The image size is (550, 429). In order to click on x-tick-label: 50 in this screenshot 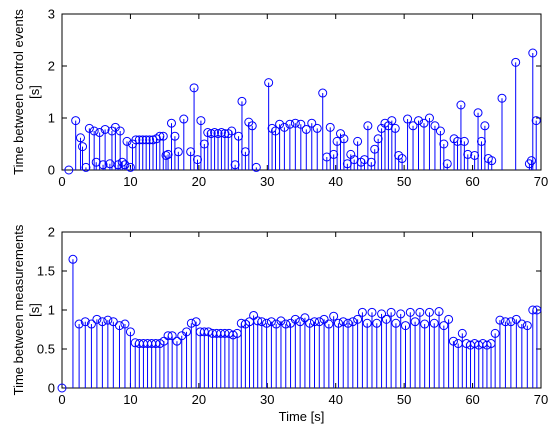, I will do `click(404, 399)`.